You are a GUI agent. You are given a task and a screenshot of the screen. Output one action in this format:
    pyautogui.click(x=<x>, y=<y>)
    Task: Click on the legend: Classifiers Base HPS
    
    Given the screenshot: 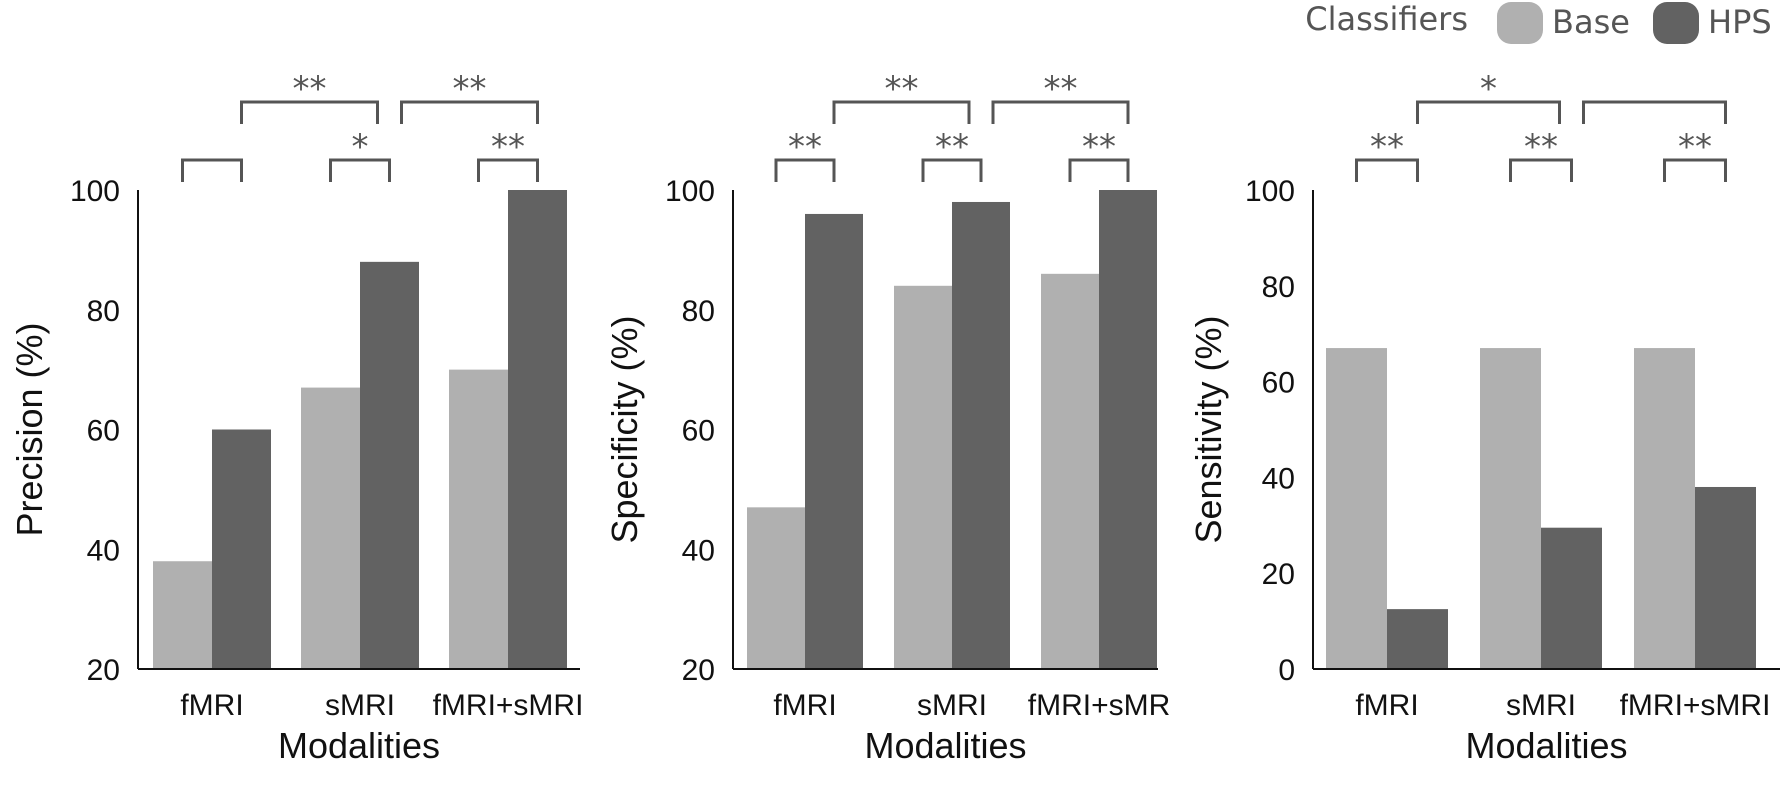 What is the action you would take?
    pyautogui.click(x=1538, y=22)
    